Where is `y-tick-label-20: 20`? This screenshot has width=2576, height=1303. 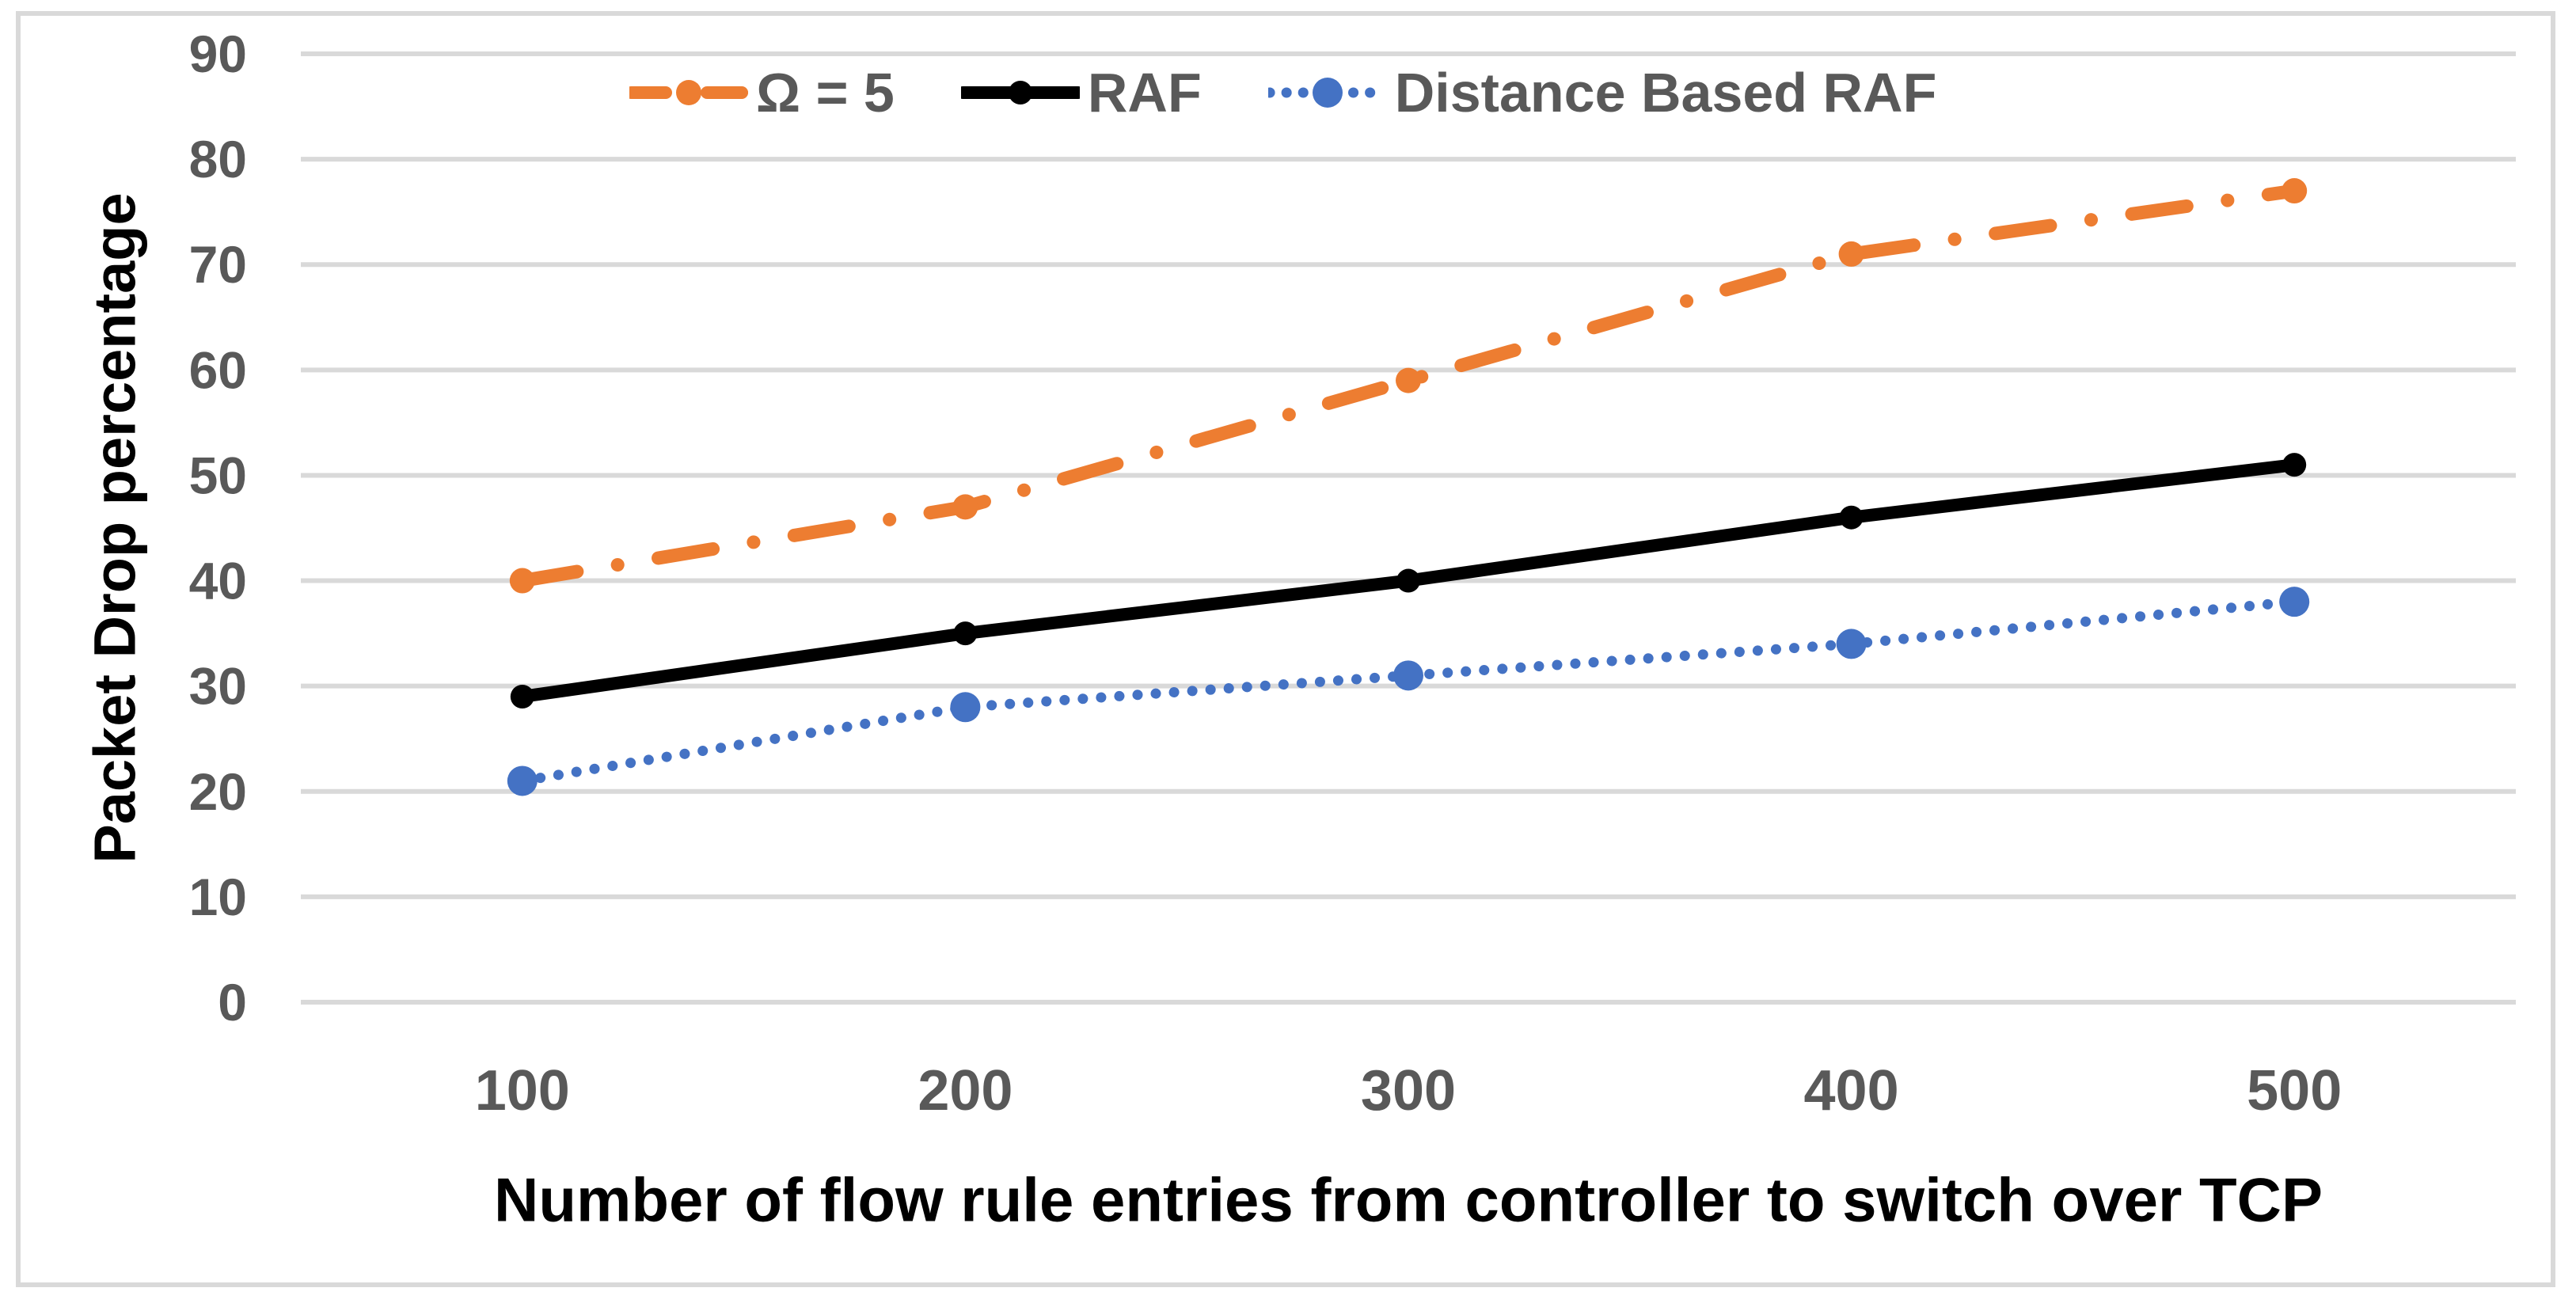 y-tick-label-20: 20 is located at coordinates (218, 791).